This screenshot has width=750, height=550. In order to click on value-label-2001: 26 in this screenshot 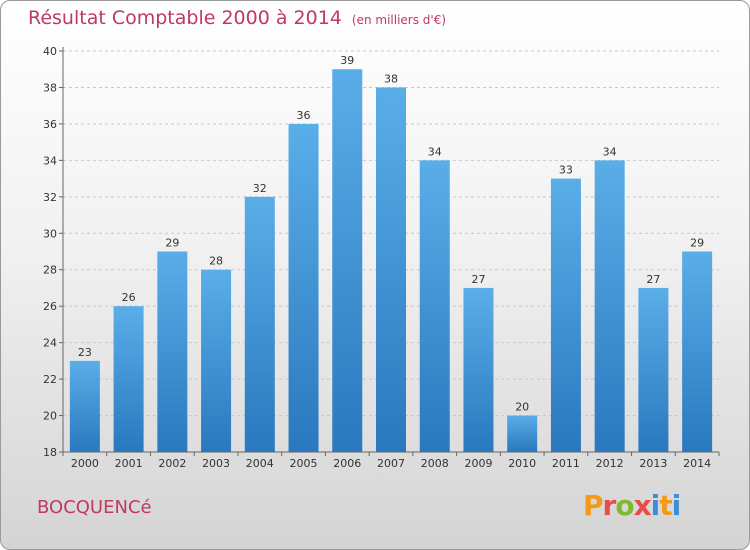, I will do `click(129, 297)`.